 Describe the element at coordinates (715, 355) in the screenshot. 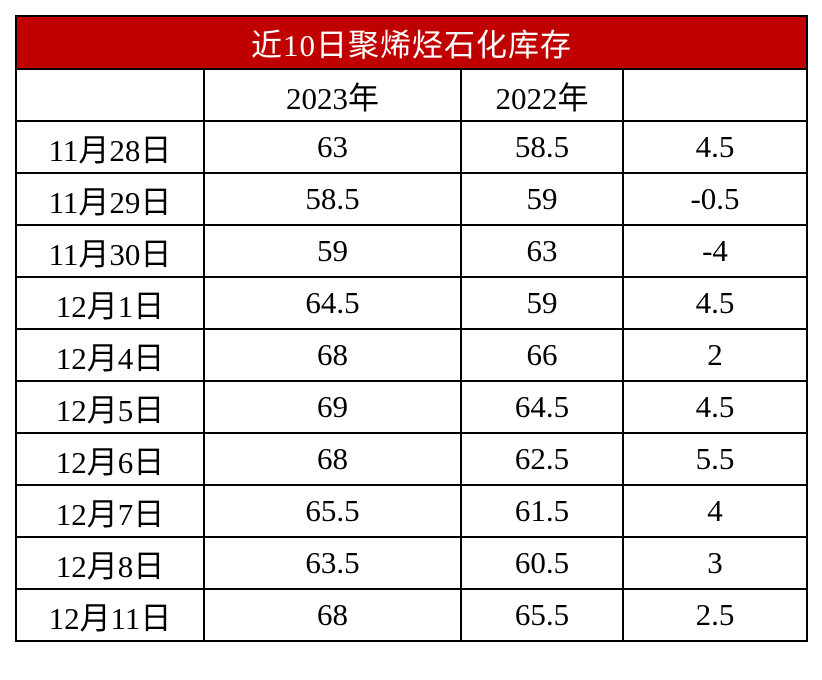

I see `value-cell: 2` at that location.